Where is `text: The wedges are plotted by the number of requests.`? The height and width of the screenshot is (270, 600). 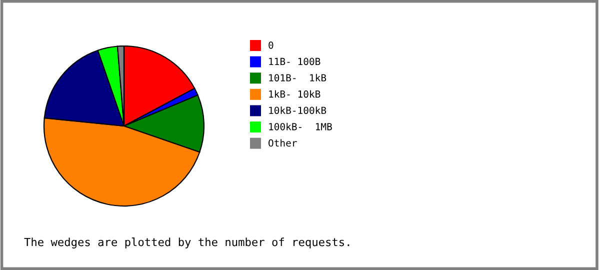
text: The wedges are plotted by the number of requests. is located at coordinates (187, 243).